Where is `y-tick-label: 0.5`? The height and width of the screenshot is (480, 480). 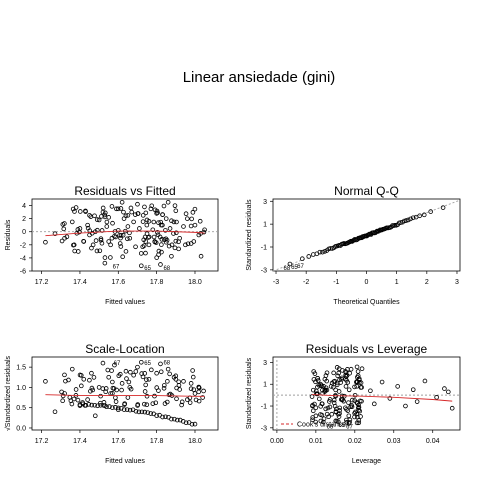
y-tick-label: 0.5 is located at coordinates (21, 408).